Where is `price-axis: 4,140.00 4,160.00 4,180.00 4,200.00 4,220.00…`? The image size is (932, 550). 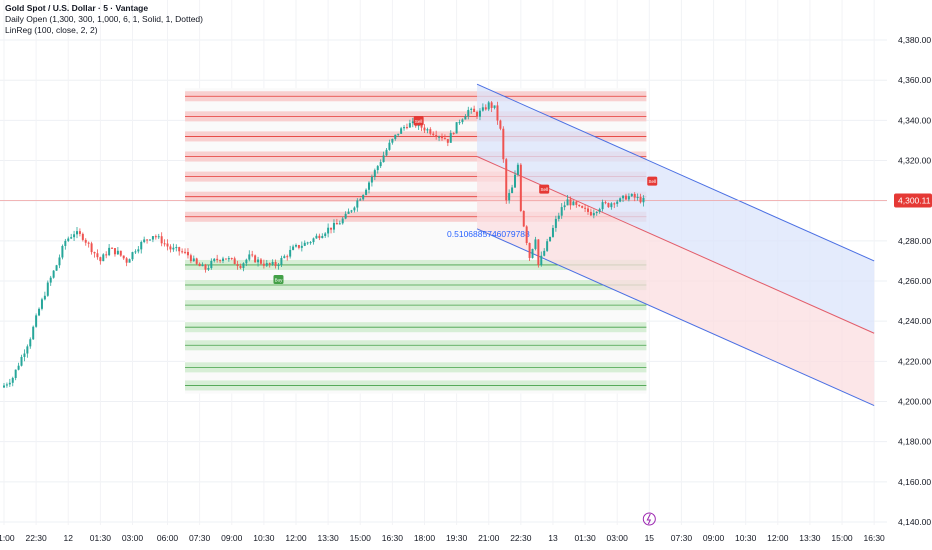
price-axis: 4,140.00 4,160.00 4,180.00 4,200.00 4,220.00… is located at coordinates (913, 281).